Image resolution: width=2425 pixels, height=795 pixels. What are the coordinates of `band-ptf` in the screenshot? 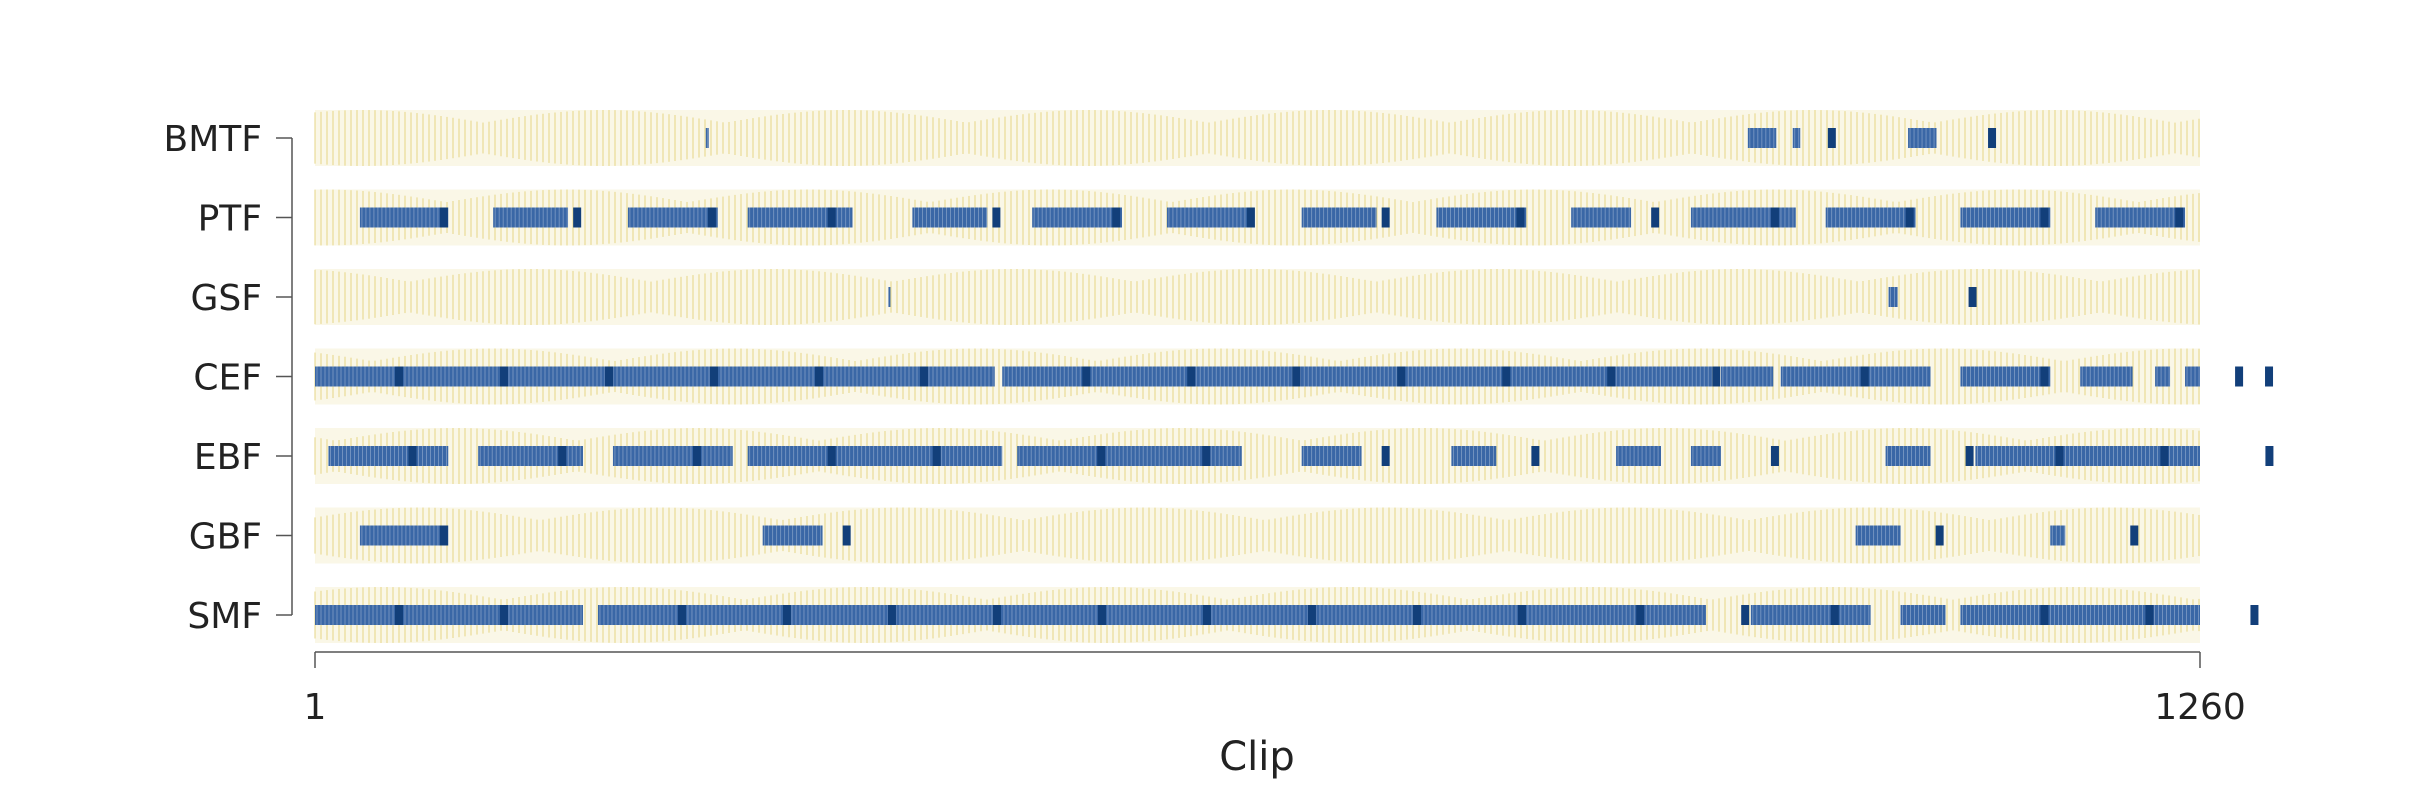 It's located at (1257, 217).